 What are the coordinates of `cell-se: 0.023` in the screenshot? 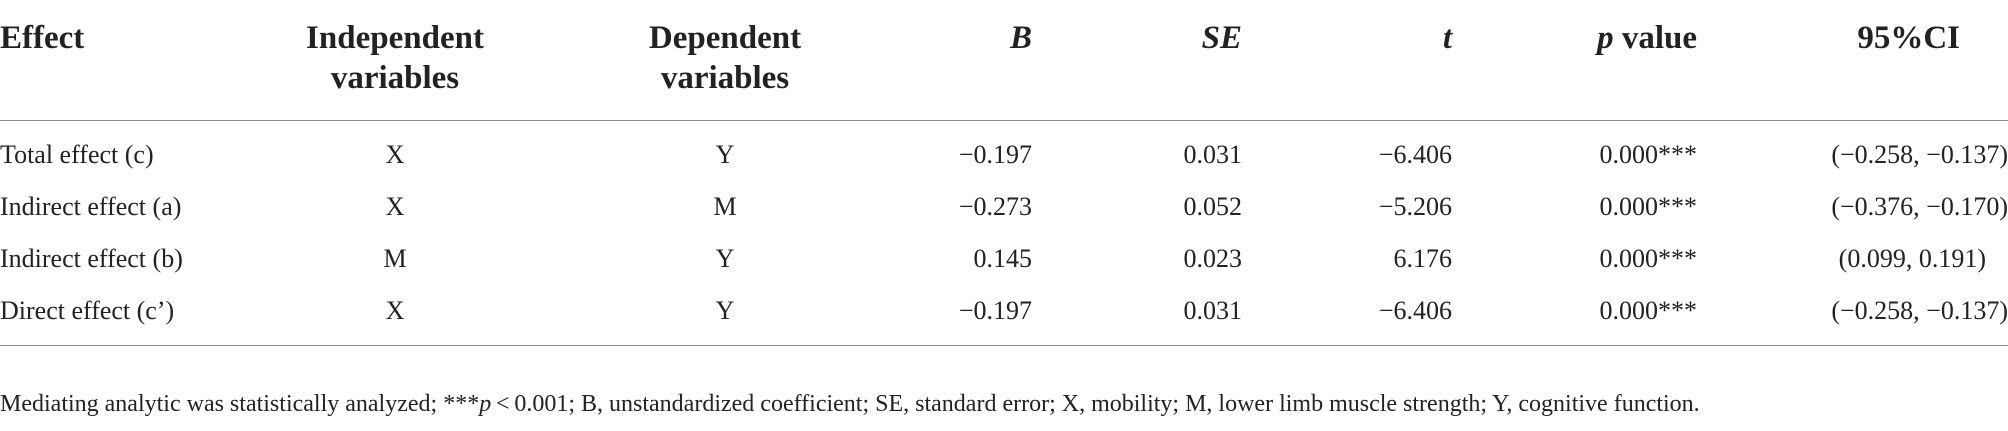 It's located at (1213, 258).